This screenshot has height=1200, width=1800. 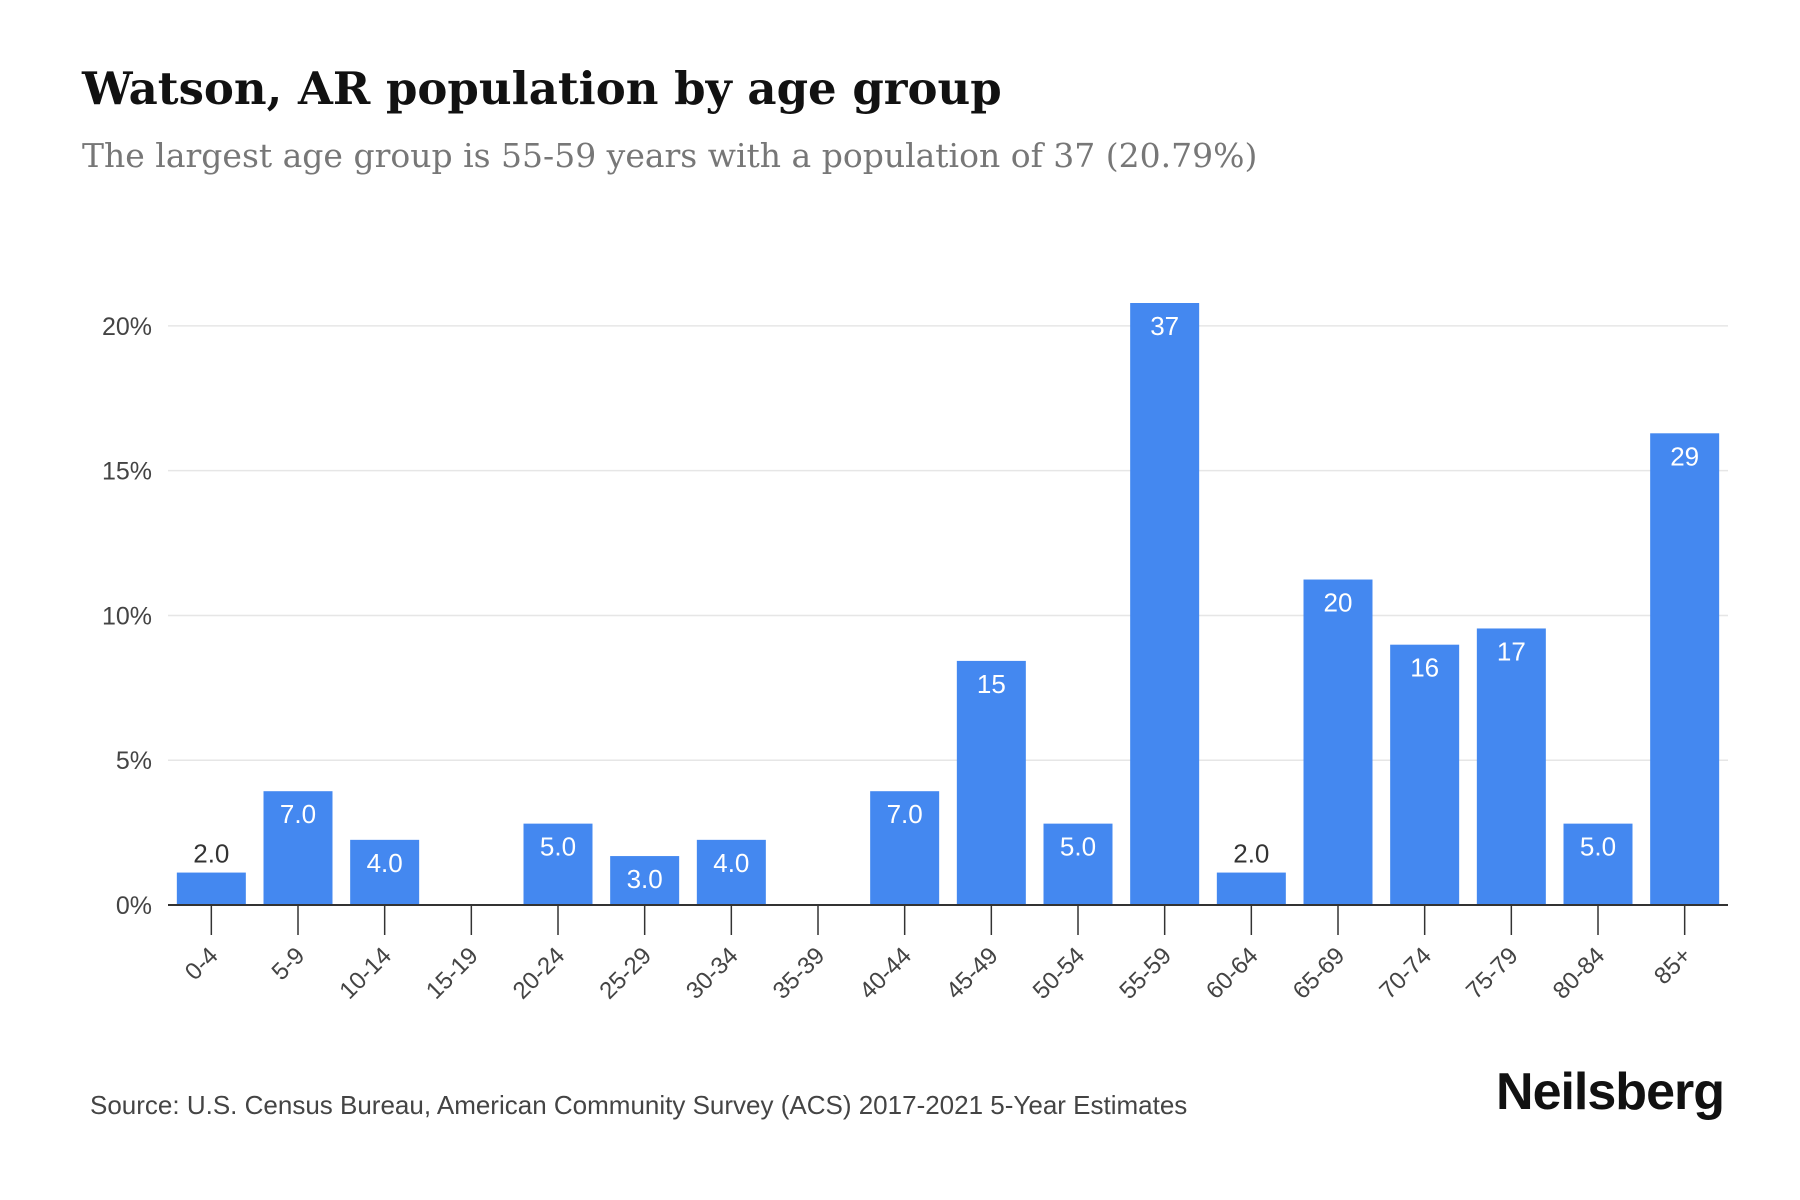 What do you see at coordinates (991, 684) in the screenshot?
I see `data-label: 15` at bounding box center [991, 684].